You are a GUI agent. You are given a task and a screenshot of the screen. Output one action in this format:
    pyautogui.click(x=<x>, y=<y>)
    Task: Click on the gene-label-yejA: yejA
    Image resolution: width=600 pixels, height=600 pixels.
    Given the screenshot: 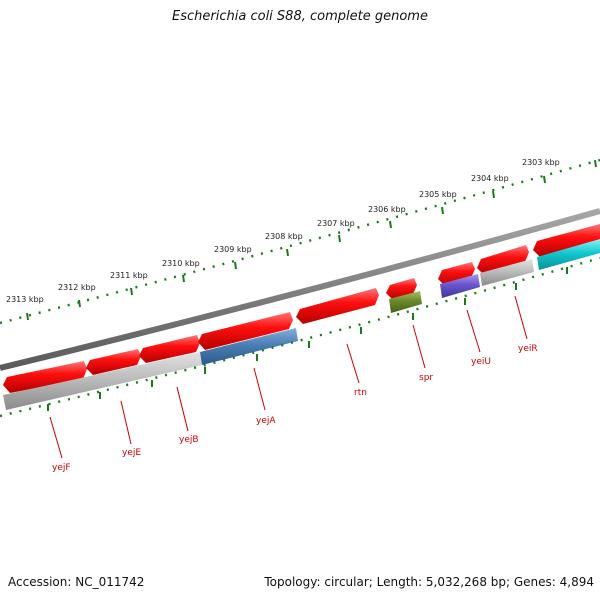 What is the action you would take?
    pyautogui.click(x=266, y=421)
    